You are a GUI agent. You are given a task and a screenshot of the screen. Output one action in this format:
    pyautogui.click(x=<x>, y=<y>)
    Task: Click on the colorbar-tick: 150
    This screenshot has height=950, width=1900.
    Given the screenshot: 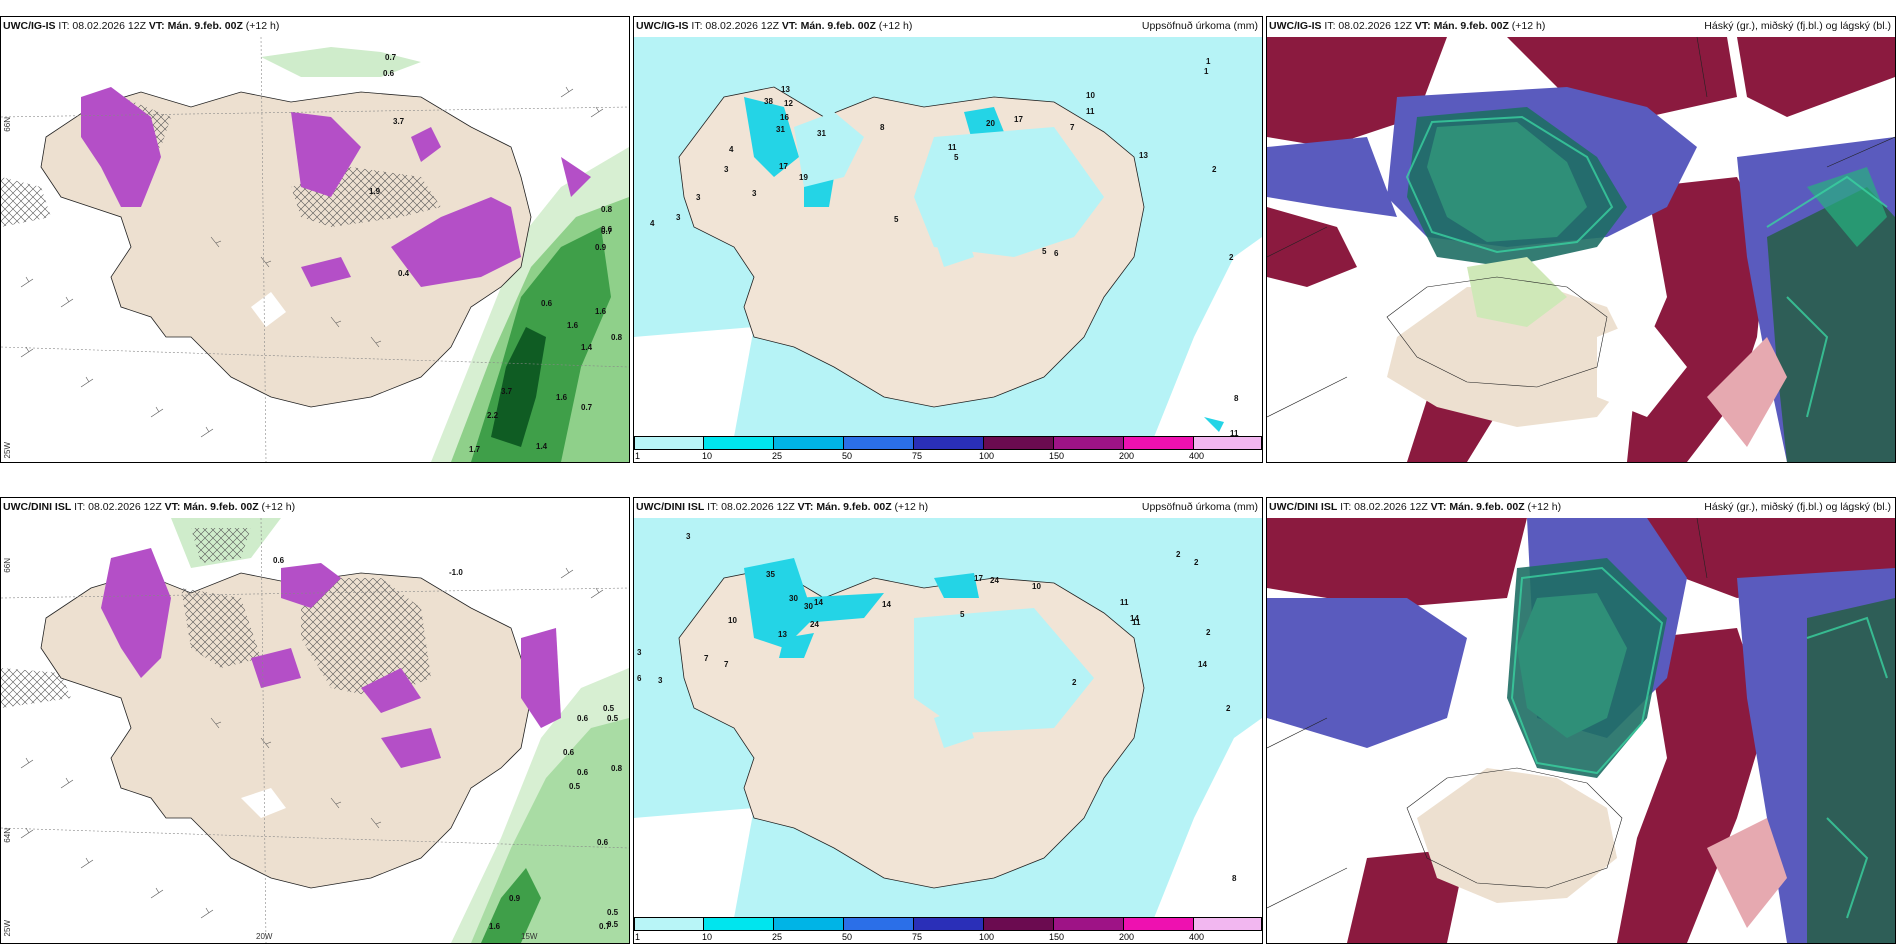 What is the action you would take?
    pyautogui.click(x=1057, y=937)
    